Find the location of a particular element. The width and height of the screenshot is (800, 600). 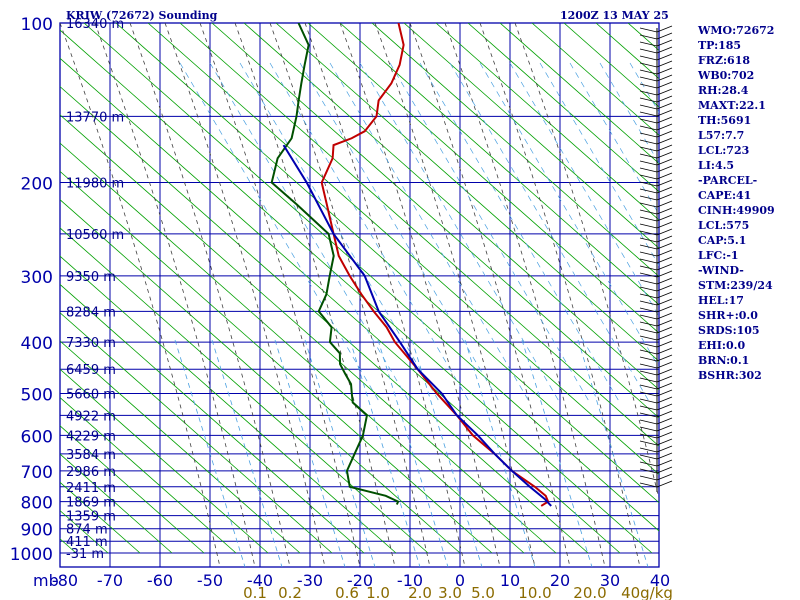

stat-line: MAXT:22.1 is located at coordinates (732, 105).